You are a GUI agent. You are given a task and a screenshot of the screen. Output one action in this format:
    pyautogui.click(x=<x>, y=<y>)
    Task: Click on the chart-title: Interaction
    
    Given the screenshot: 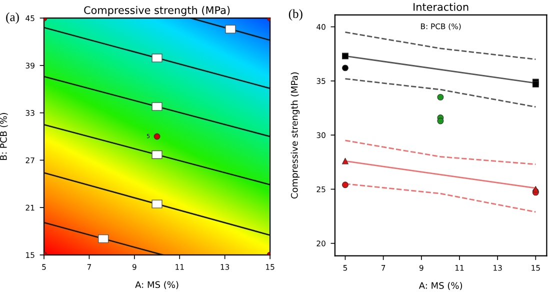 What is the action you would take?
    pyautogui.click(x=441, y=6)
    